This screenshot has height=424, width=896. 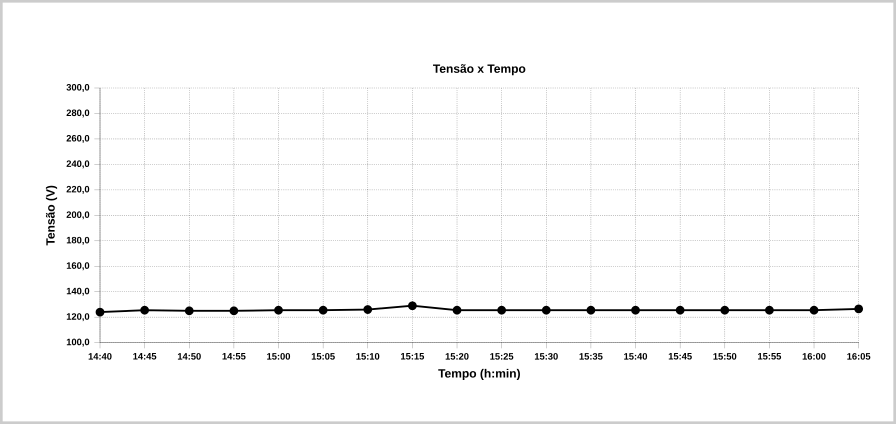 What do you see at coordinates (479, 70) in the screenshot?
I see `chart-title: Tensão x Tempo` at bounding box center [479, 70].